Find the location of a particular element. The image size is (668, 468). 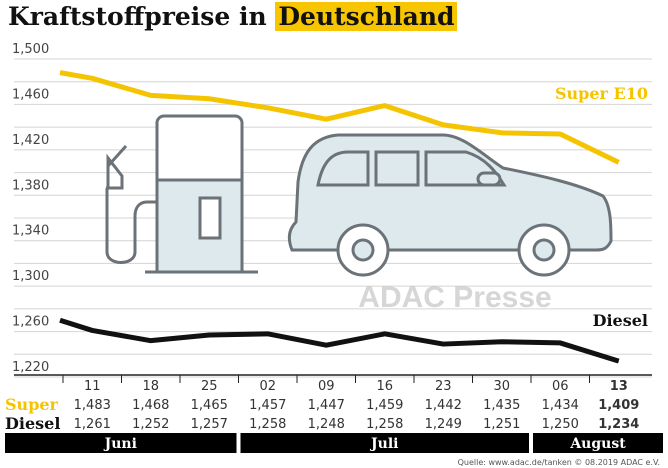

legend-diesel: Diesel is located at coordinates (620, 320).